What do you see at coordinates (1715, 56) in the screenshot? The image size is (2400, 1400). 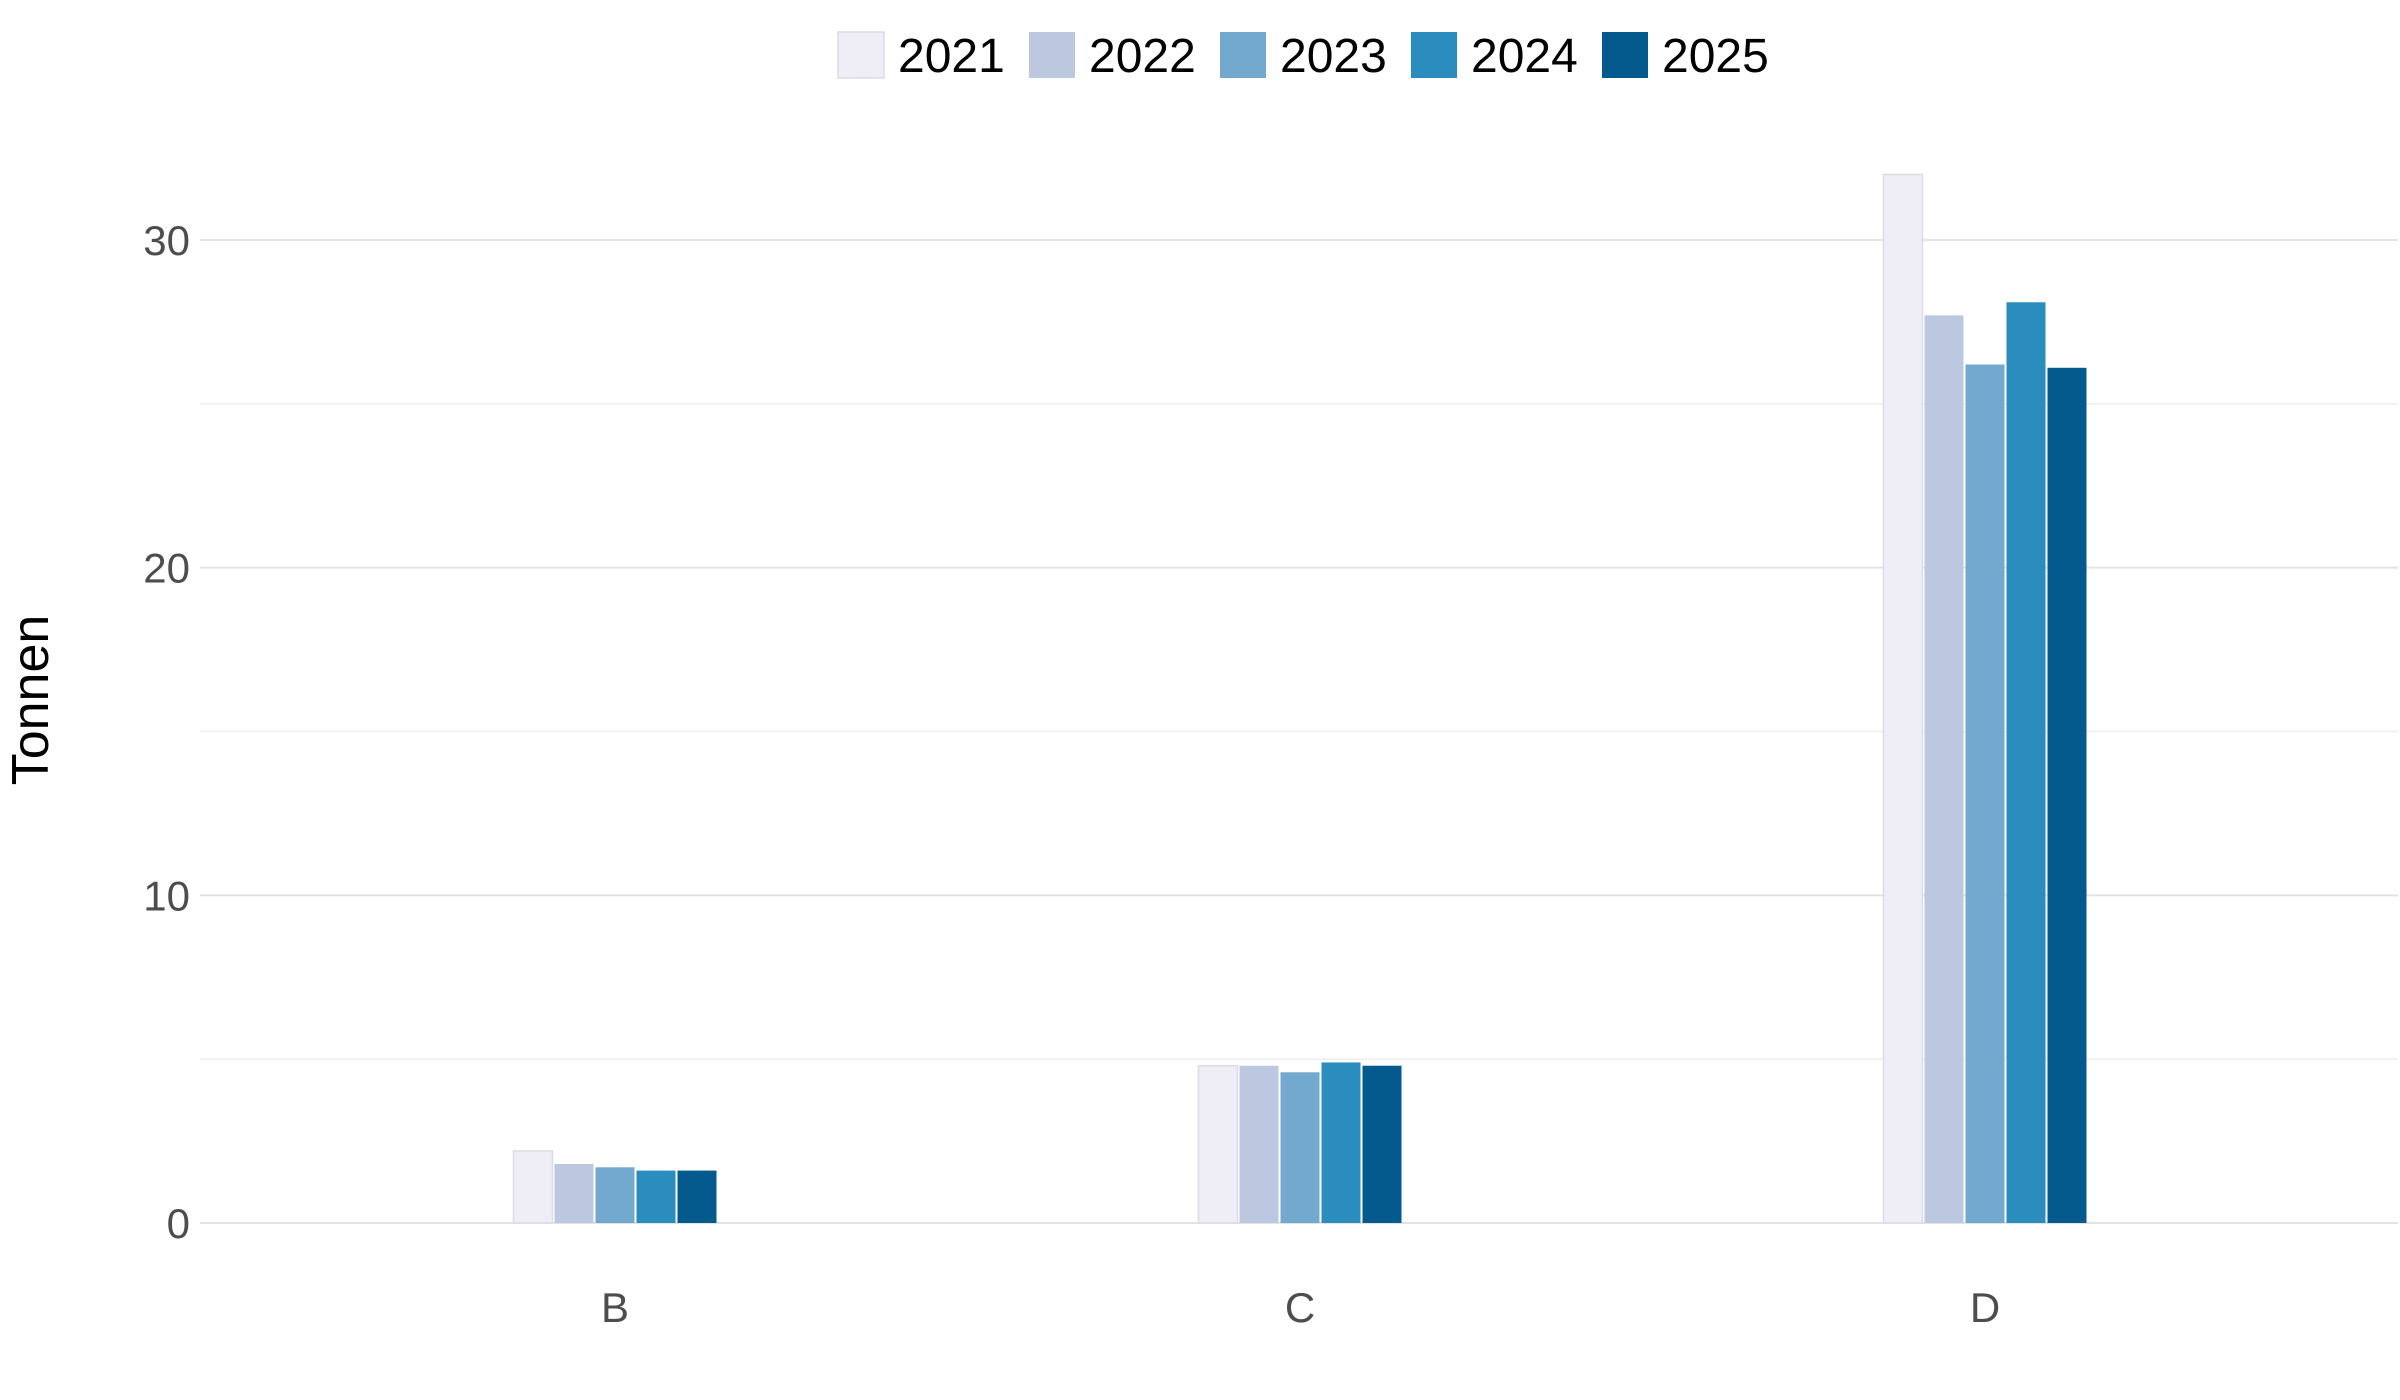 I see `legend-label: 2025` at bounding box center [1715, 56].